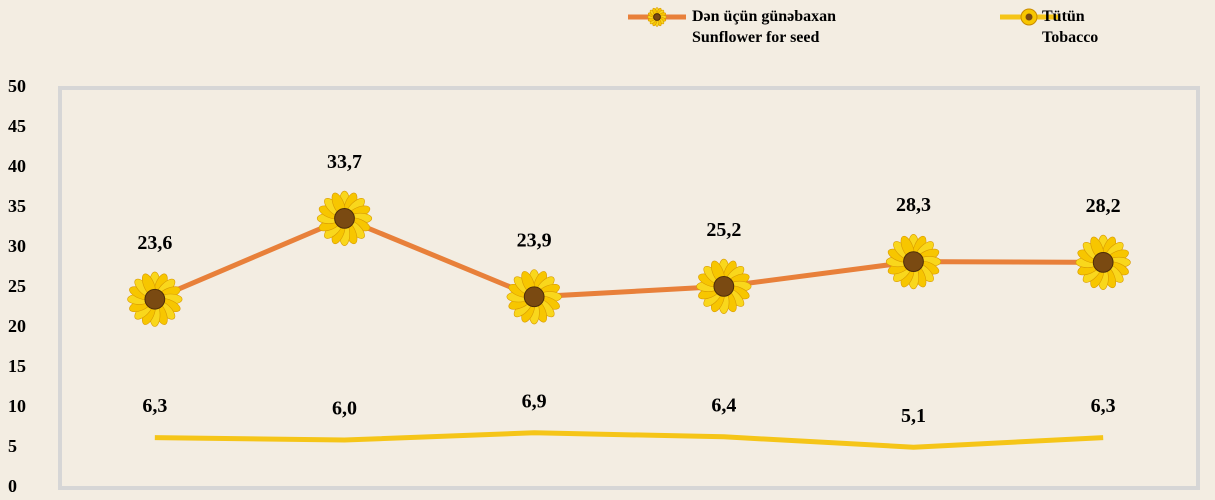 The width and height of the screenshot is (1215, 500). What do you see at coordinates (12, 486) in the screenshot?
I see `y-tick-label: 0` at bounding box center [12, 486].